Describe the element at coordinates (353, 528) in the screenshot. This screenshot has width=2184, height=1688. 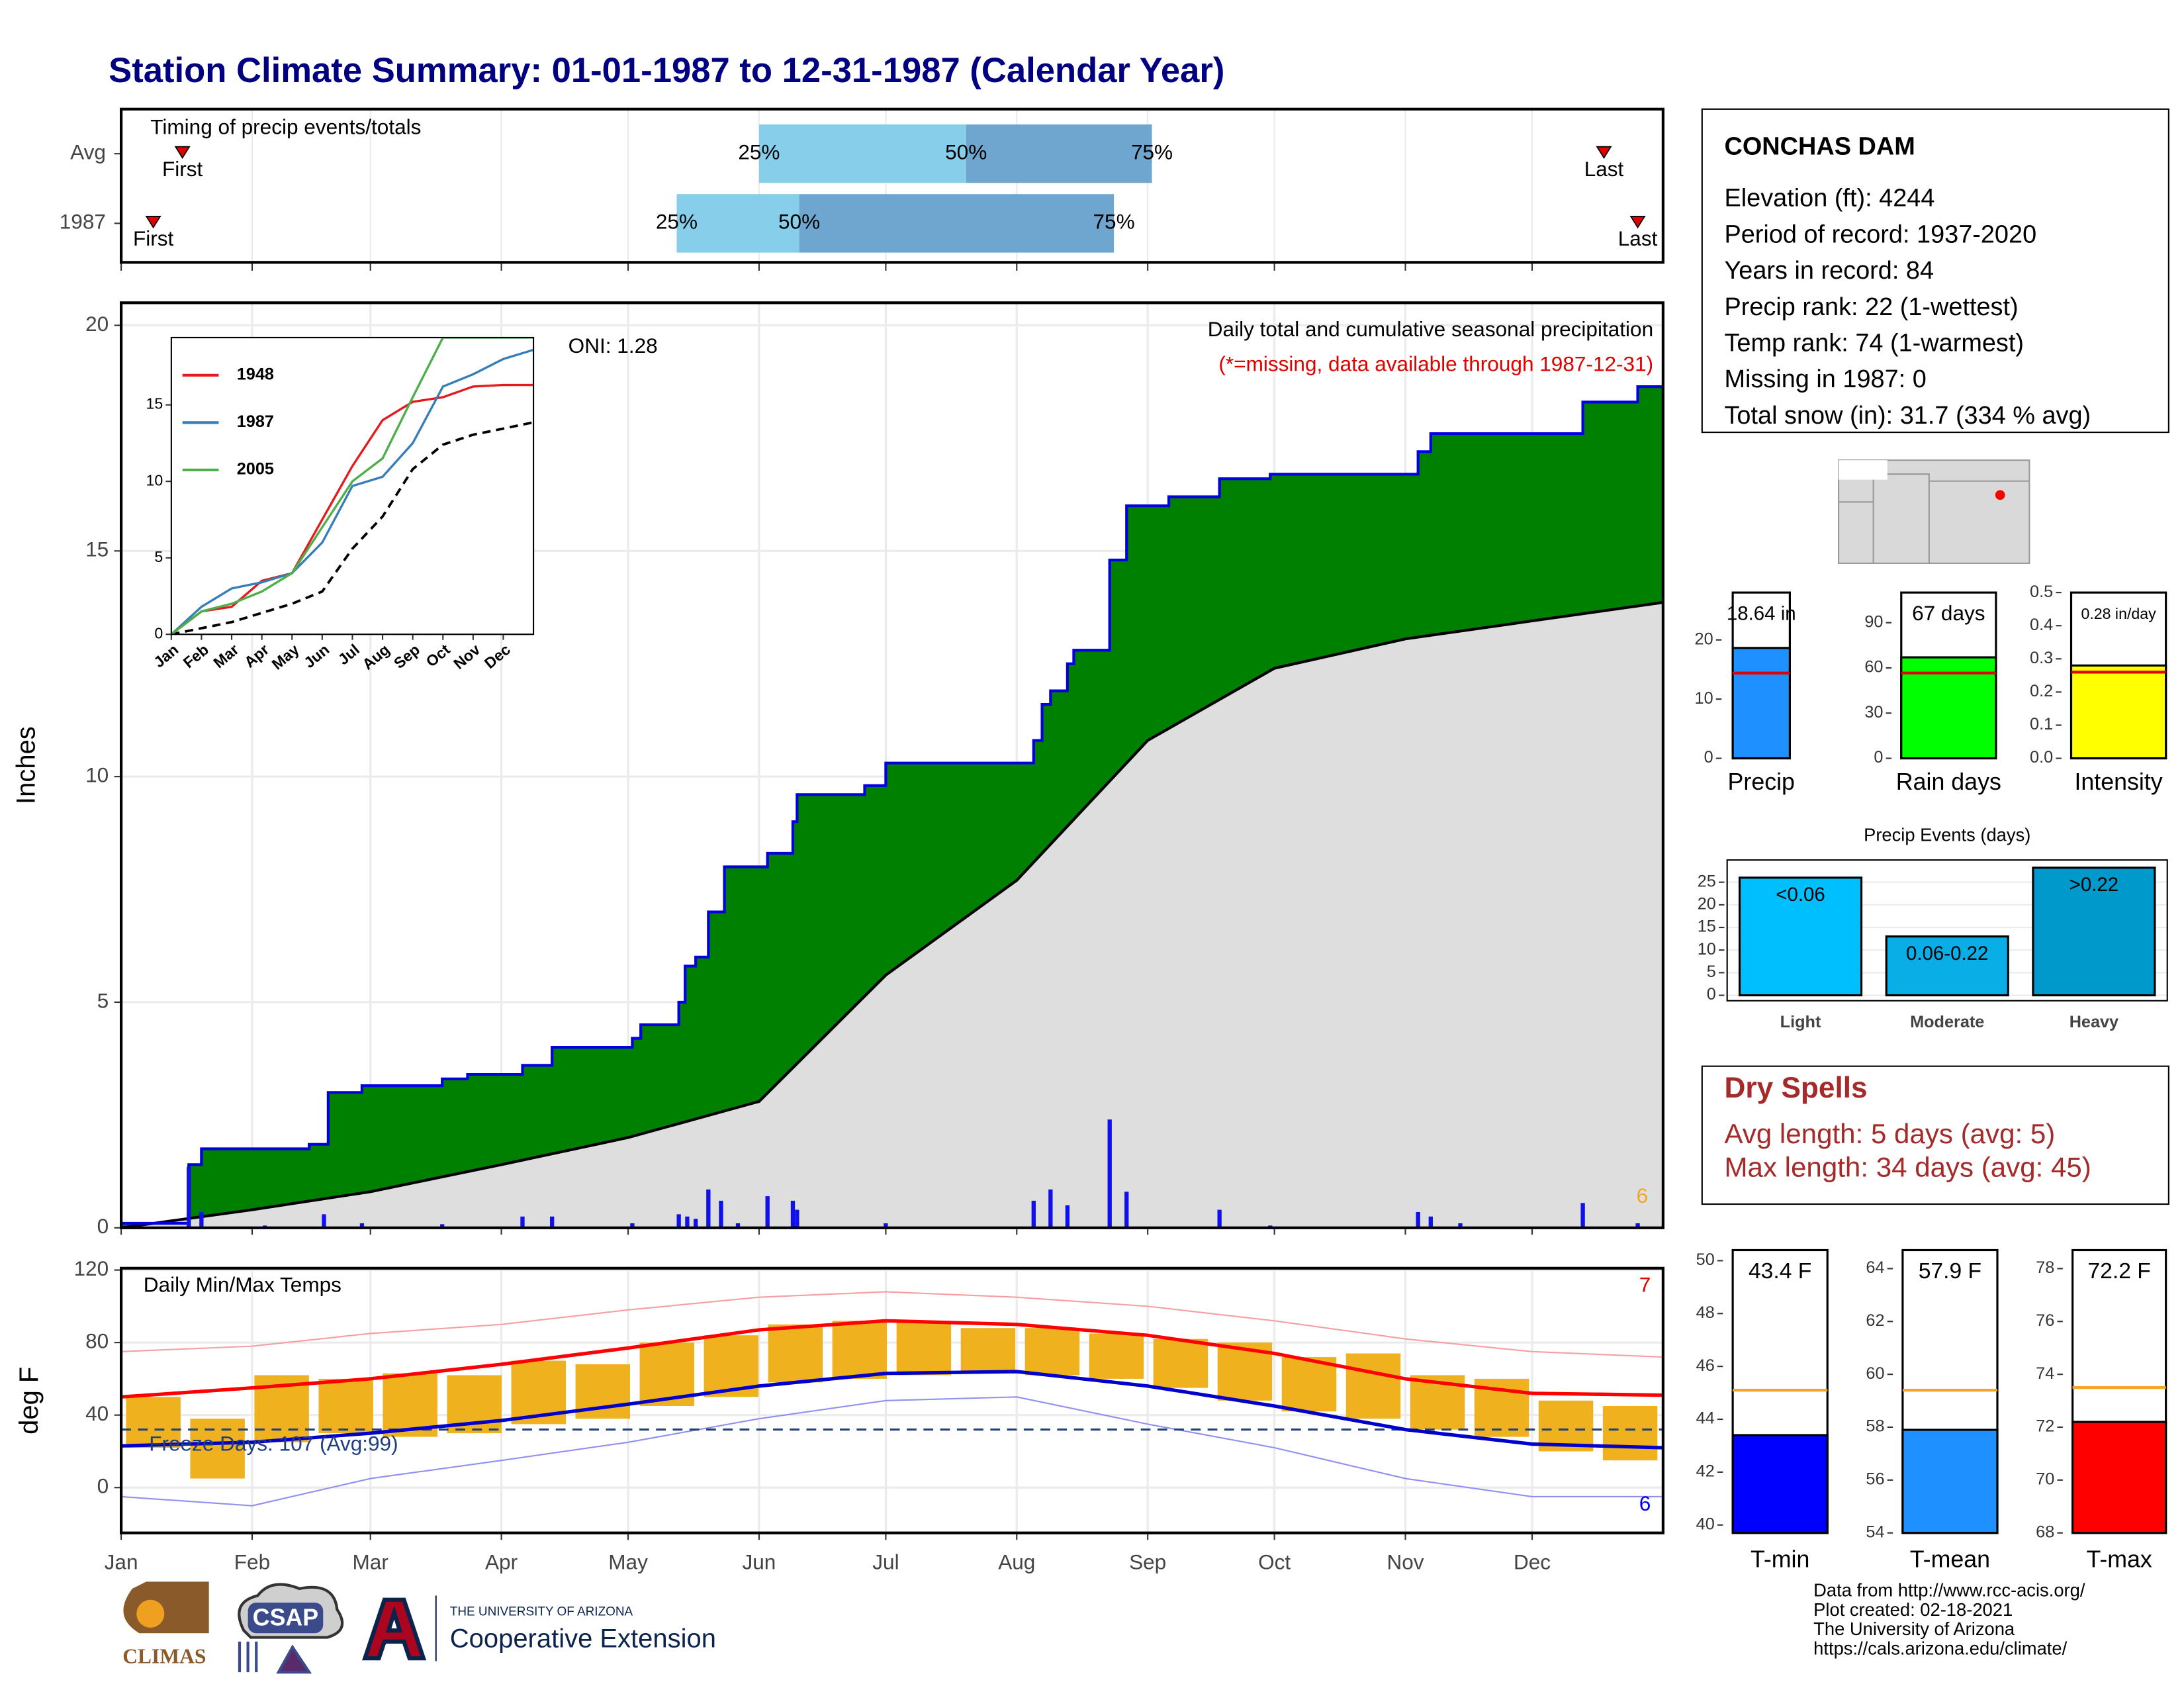
I see `average-line` at that location.